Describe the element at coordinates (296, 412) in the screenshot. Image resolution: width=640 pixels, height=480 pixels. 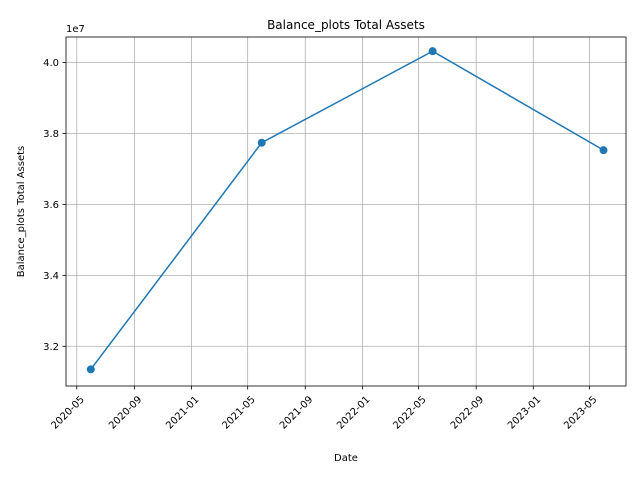
I see `x-tick-label: 2021-09` at that location.